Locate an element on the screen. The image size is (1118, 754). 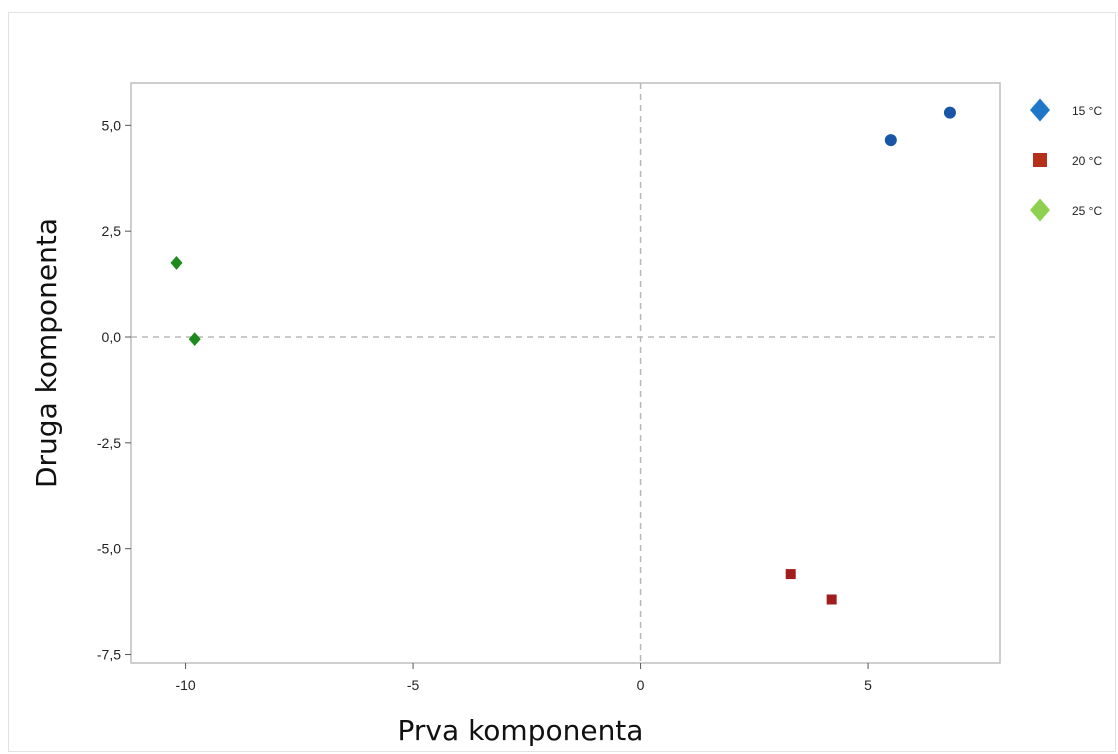
y-tick-label: 5,0 is located at coordinates (112, 125).